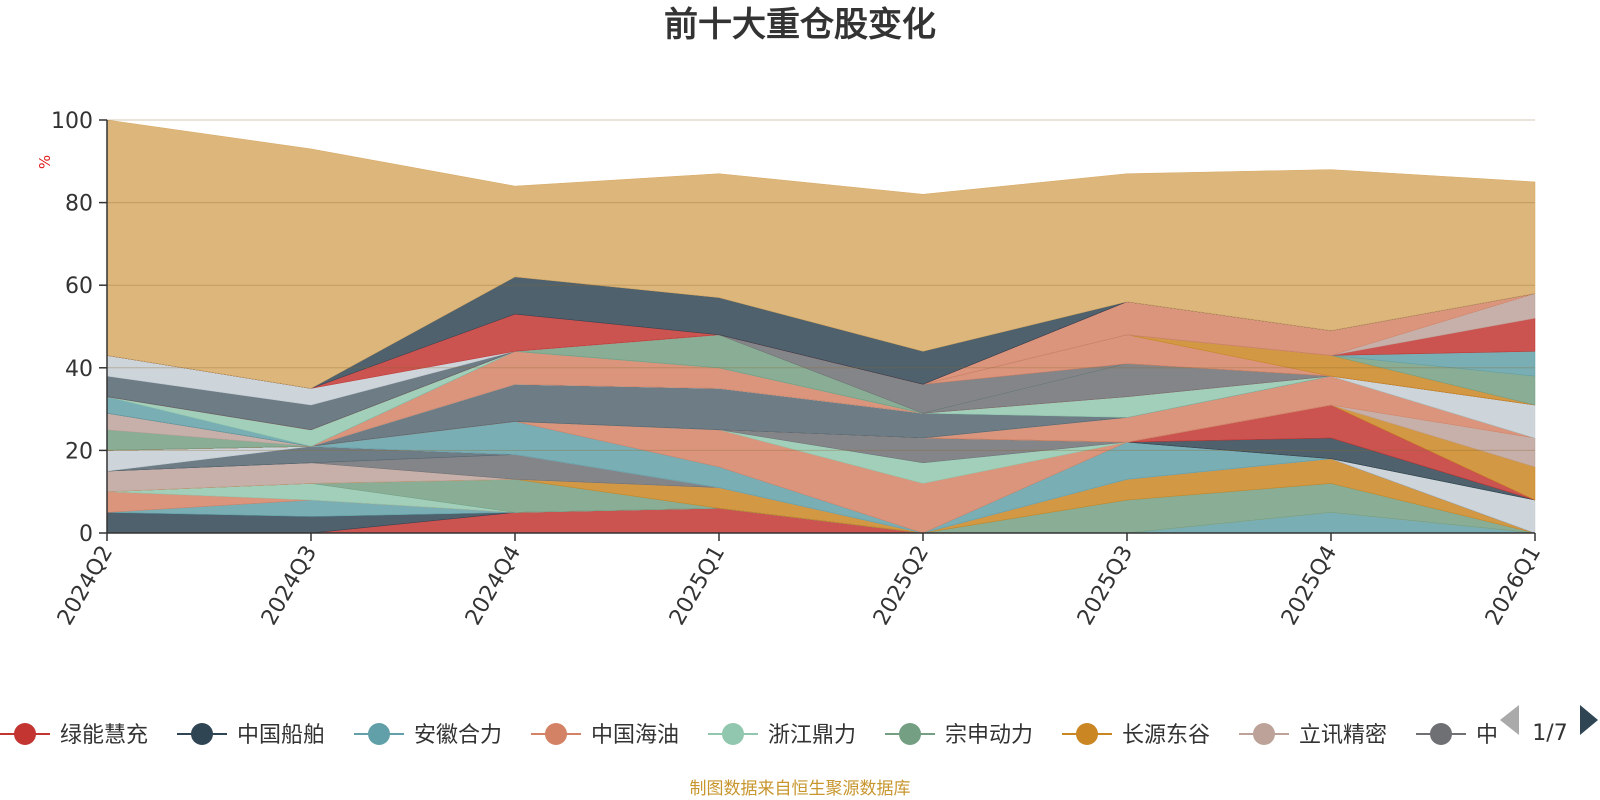  I want to click on legend-label: 立讯精密, so click(1343, 735).